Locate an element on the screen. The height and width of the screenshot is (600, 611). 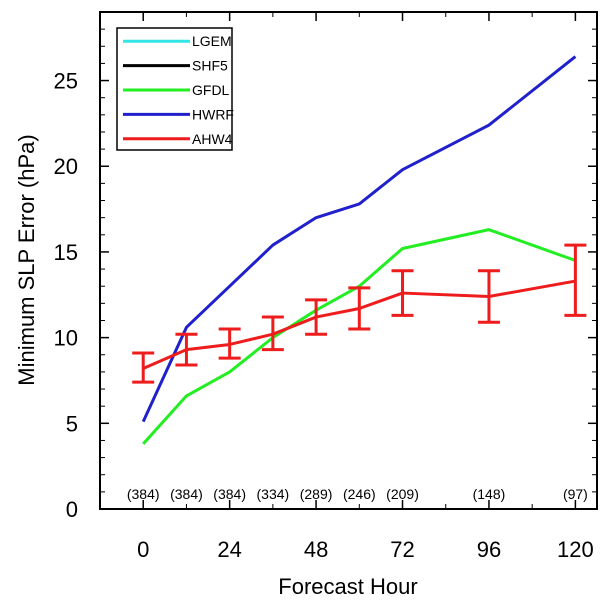
y-tick-label: 15 is located at coordinates (66, 252).